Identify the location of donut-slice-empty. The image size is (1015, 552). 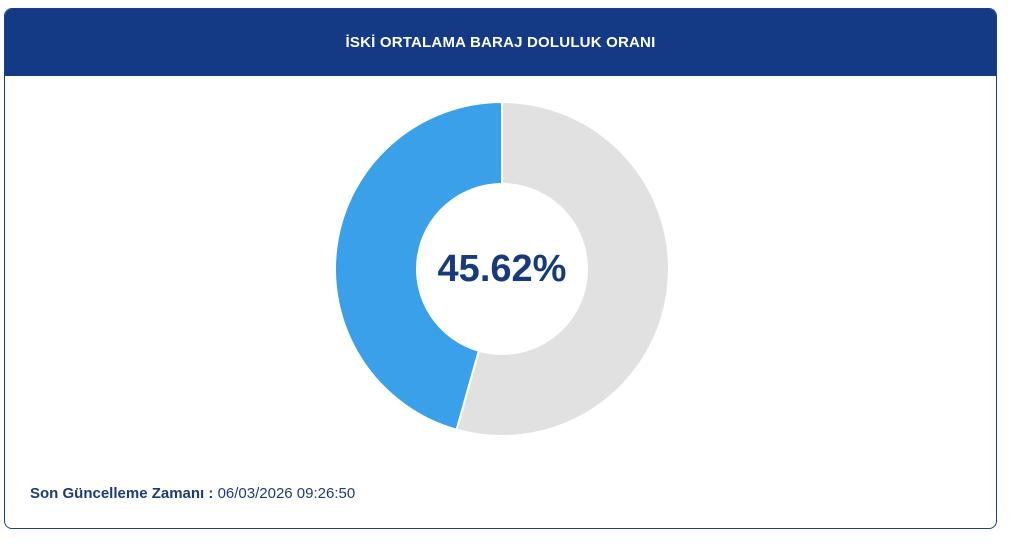
(562, 268).